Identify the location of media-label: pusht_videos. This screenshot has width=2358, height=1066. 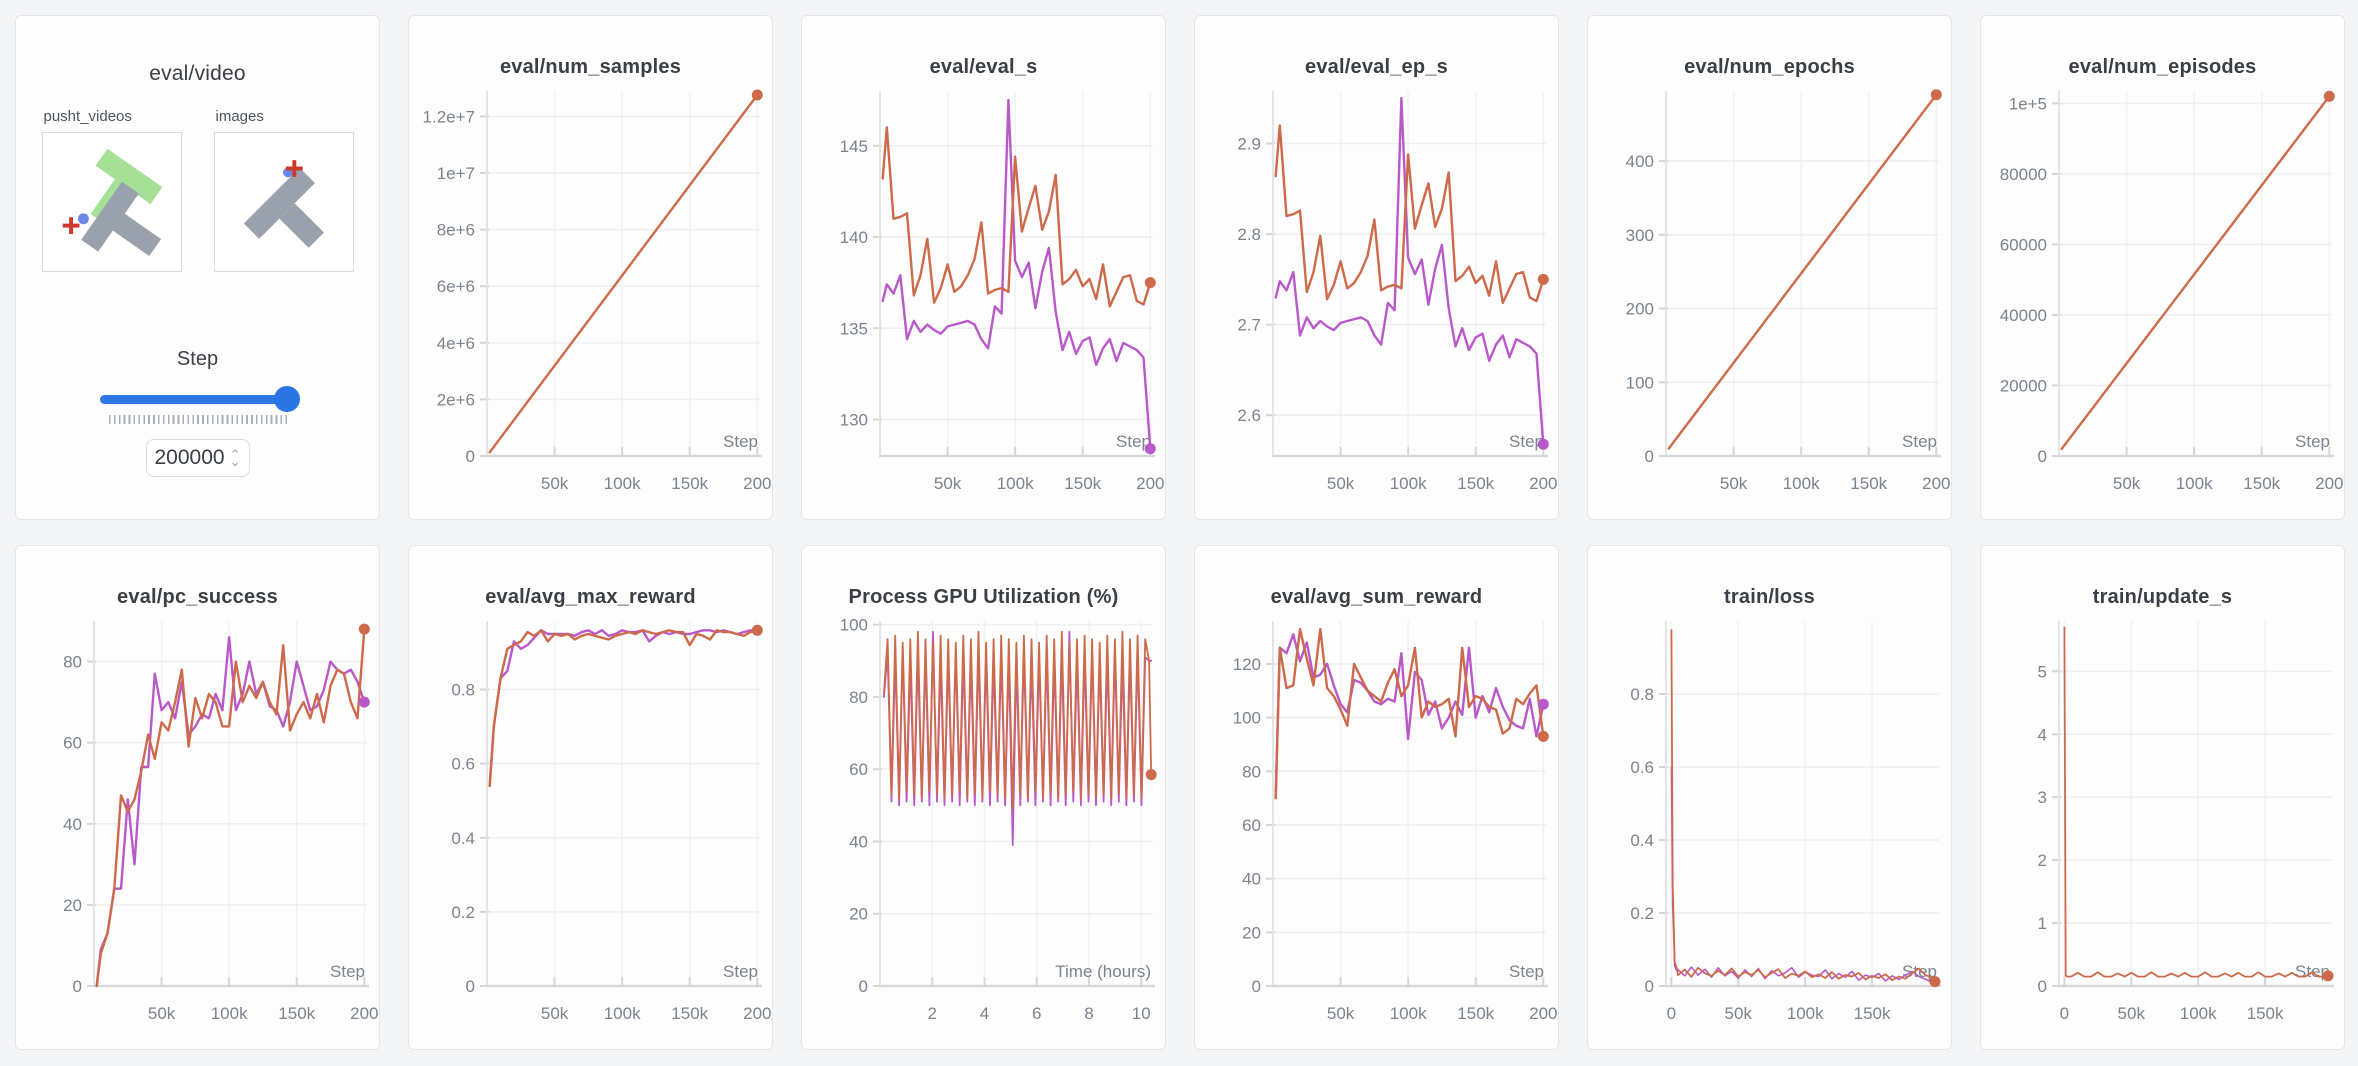
(87, 116).